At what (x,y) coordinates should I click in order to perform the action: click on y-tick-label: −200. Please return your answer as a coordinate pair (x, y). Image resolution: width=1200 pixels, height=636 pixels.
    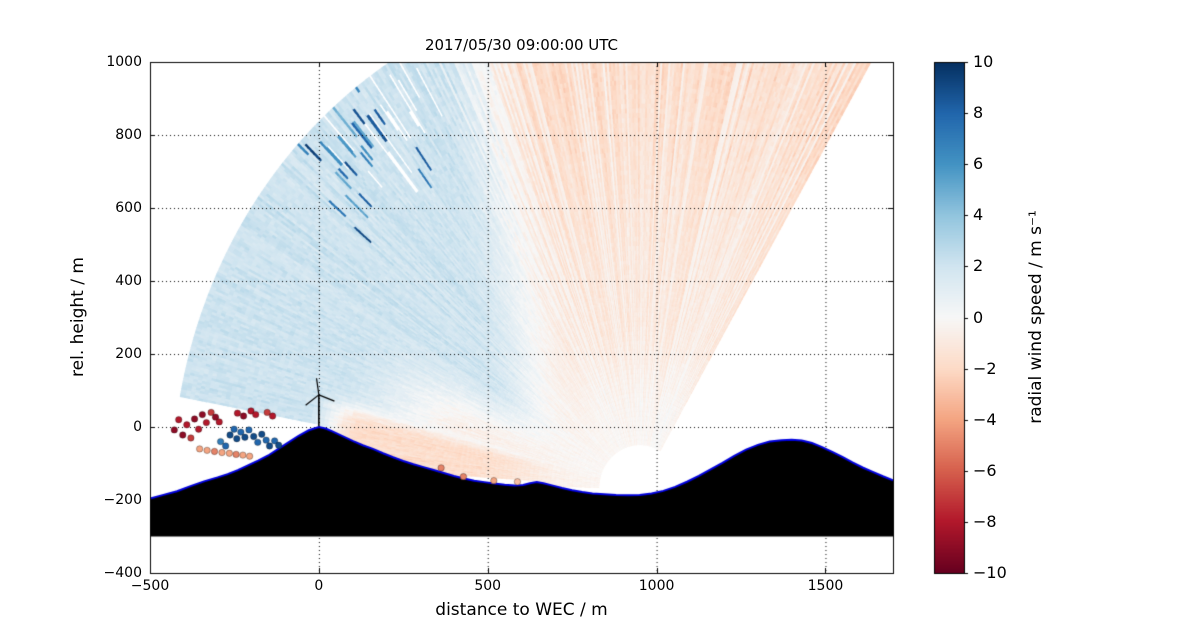
    Looking at the image, I should click on (122, 500).